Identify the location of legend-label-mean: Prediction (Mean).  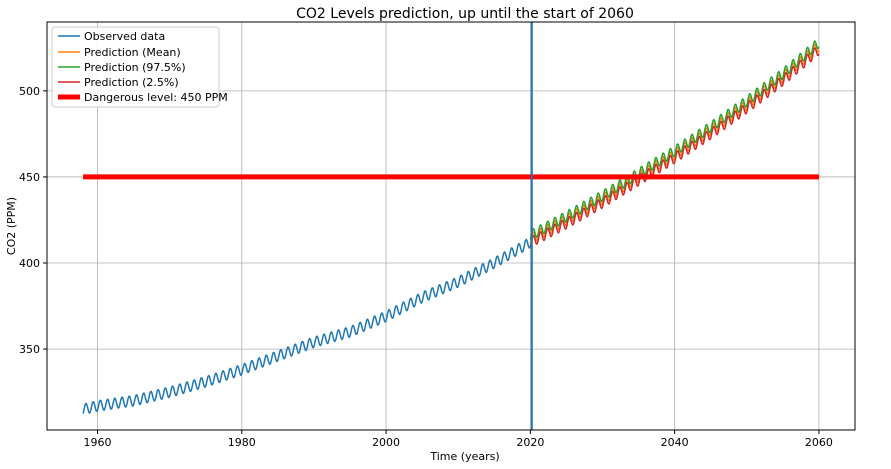
(132, 52).